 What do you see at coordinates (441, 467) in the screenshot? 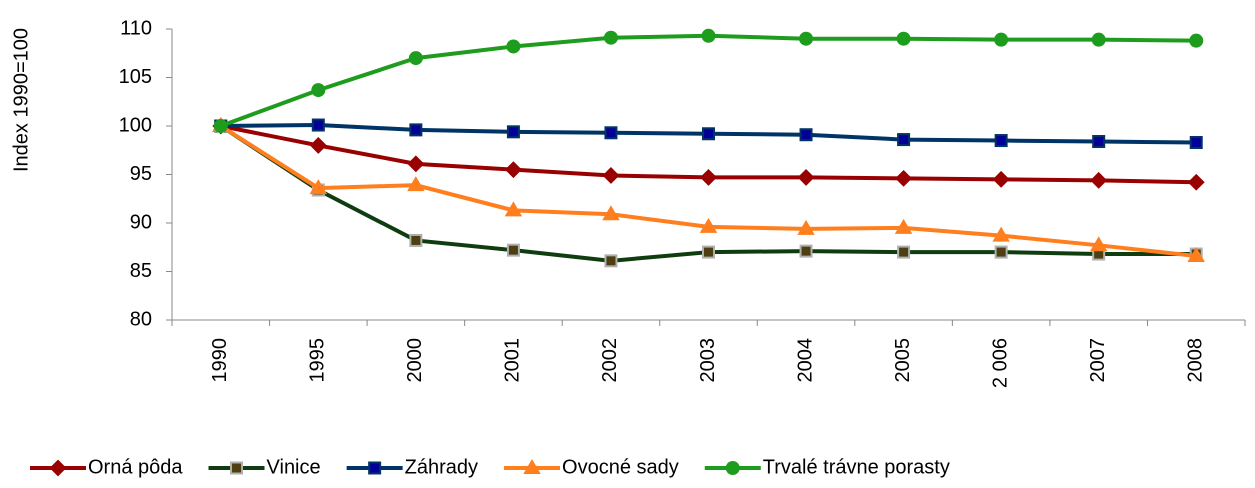
I see `legend-label: Záhrady` at bounding box center [441, 467].